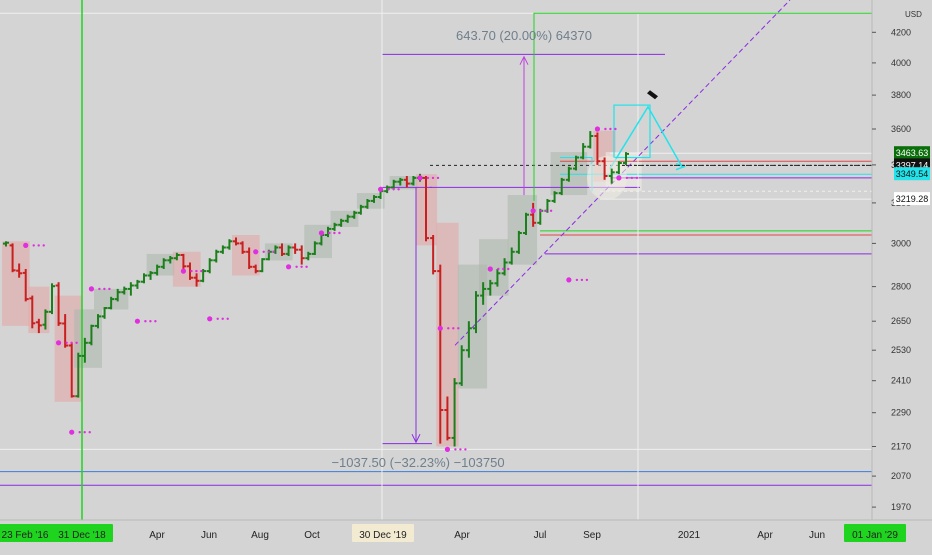  I want to click on time-label-text: 31 Dec '18, so click(82, 535).